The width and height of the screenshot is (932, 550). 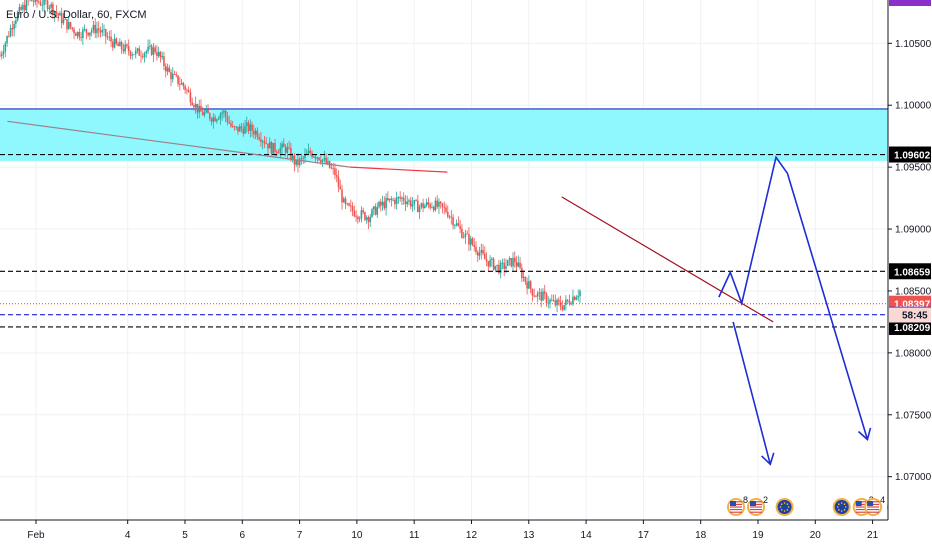 What do you see at coordinates (737, 505) in the screenshot?
I see `us-flag-icon: 8` at bounding box center [737, 505].